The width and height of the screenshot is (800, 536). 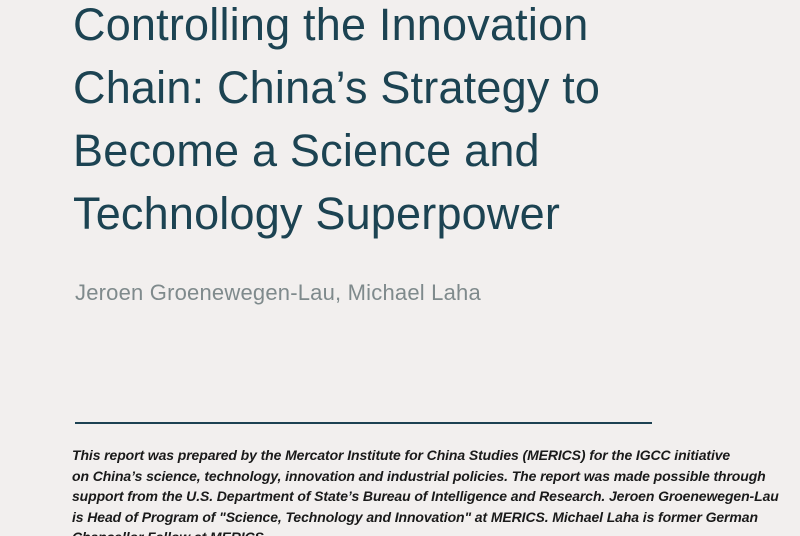 What do you see at coordinates (425, 531) in the screenshot?
I see `credits-line-5: Chancellor Fellow at MERICS.` at bounding box center [425, 531].